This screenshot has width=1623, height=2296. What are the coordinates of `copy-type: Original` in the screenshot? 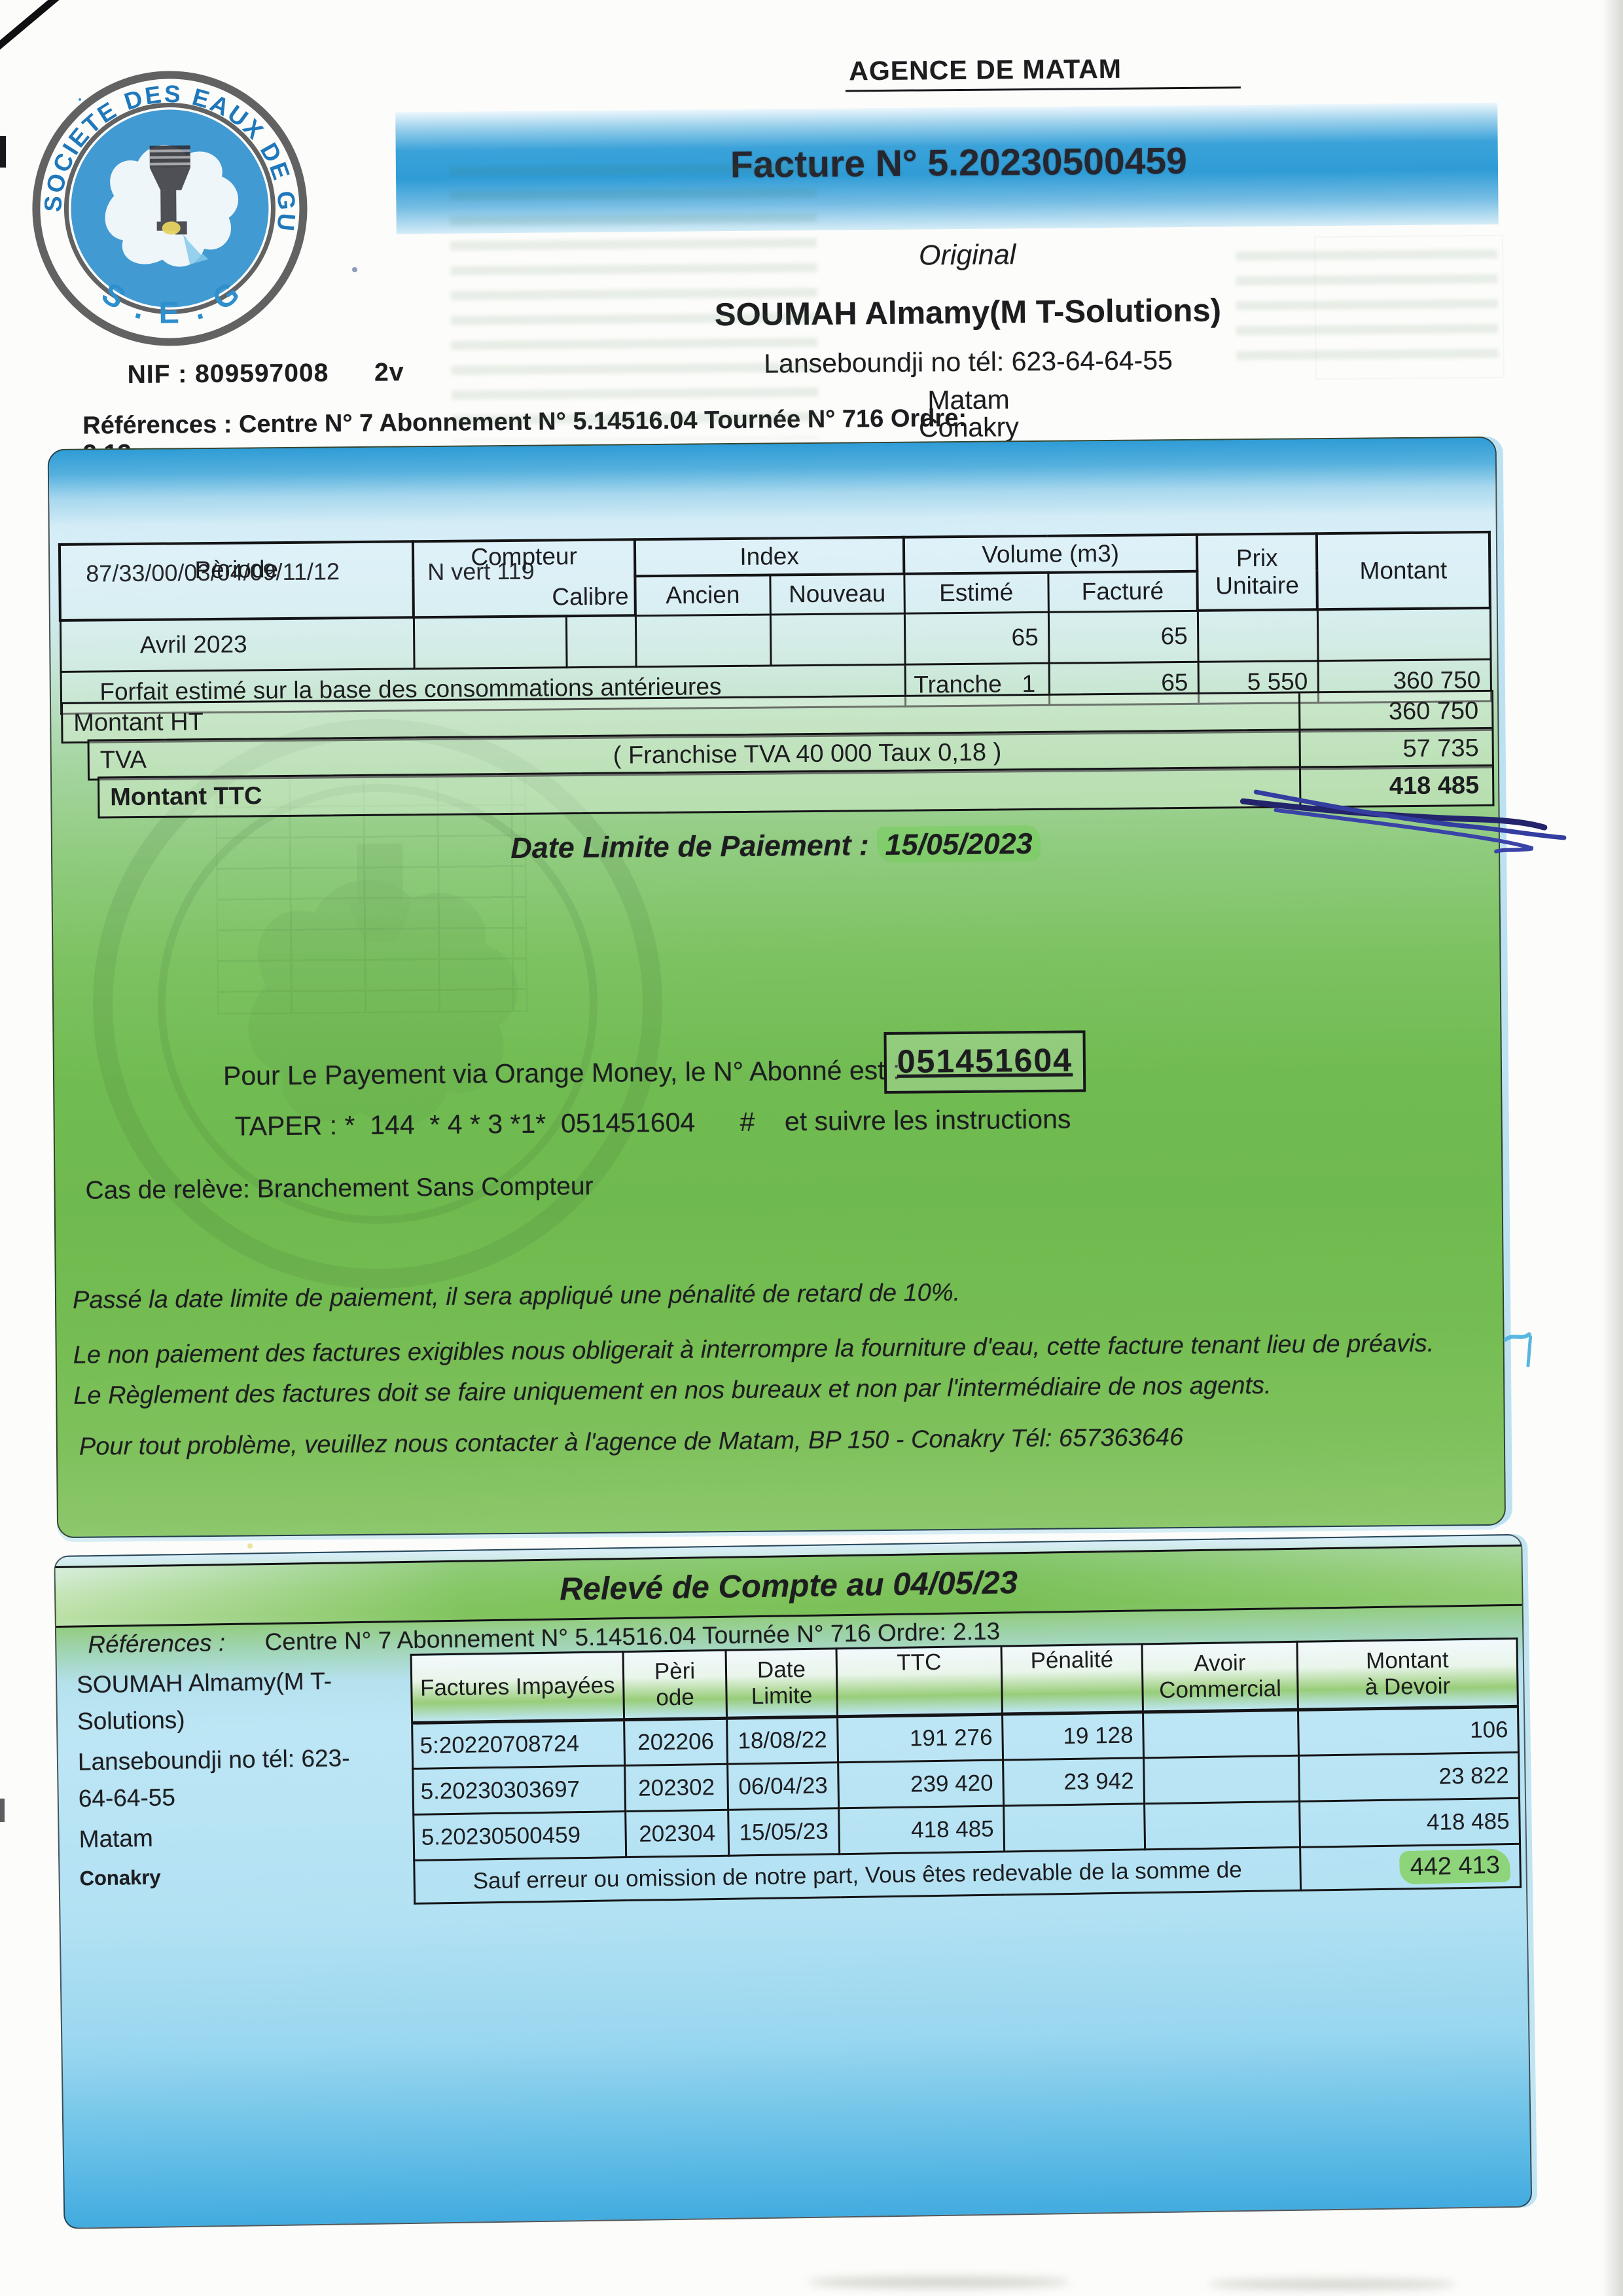 It's located at (967, 255).